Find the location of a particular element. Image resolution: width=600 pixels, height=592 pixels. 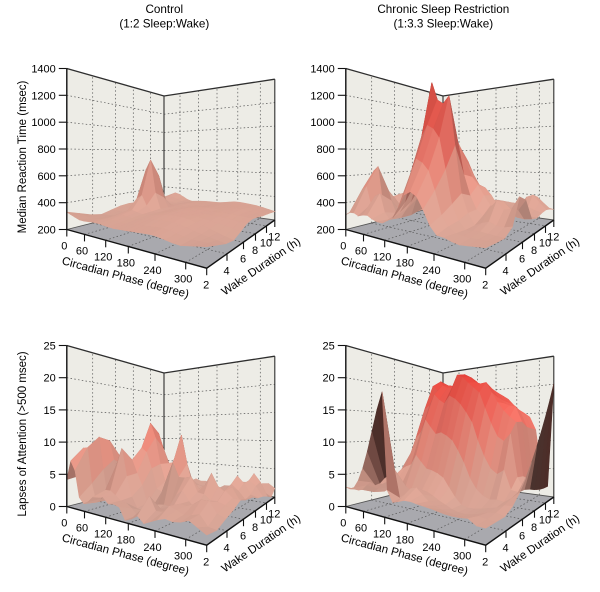

svg-text: Chronic Sleep Restriction is located at coordinates (443, 9).